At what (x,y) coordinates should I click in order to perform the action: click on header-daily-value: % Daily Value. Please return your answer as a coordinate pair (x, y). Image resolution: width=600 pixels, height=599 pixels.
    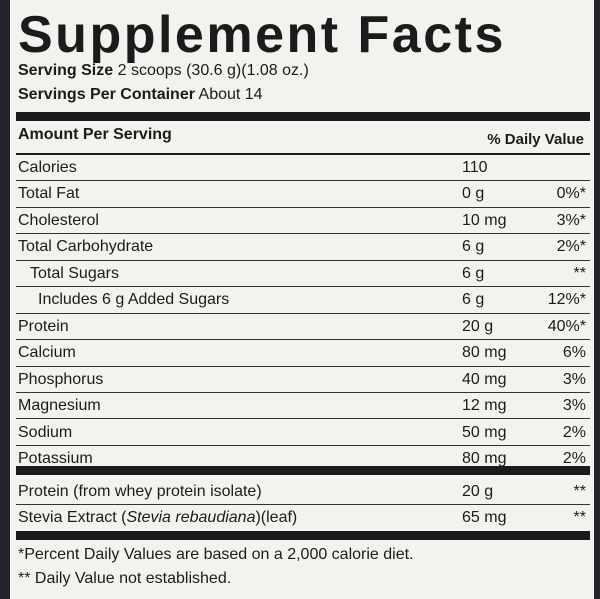
    Looking at the image, I should click on (535, 139).